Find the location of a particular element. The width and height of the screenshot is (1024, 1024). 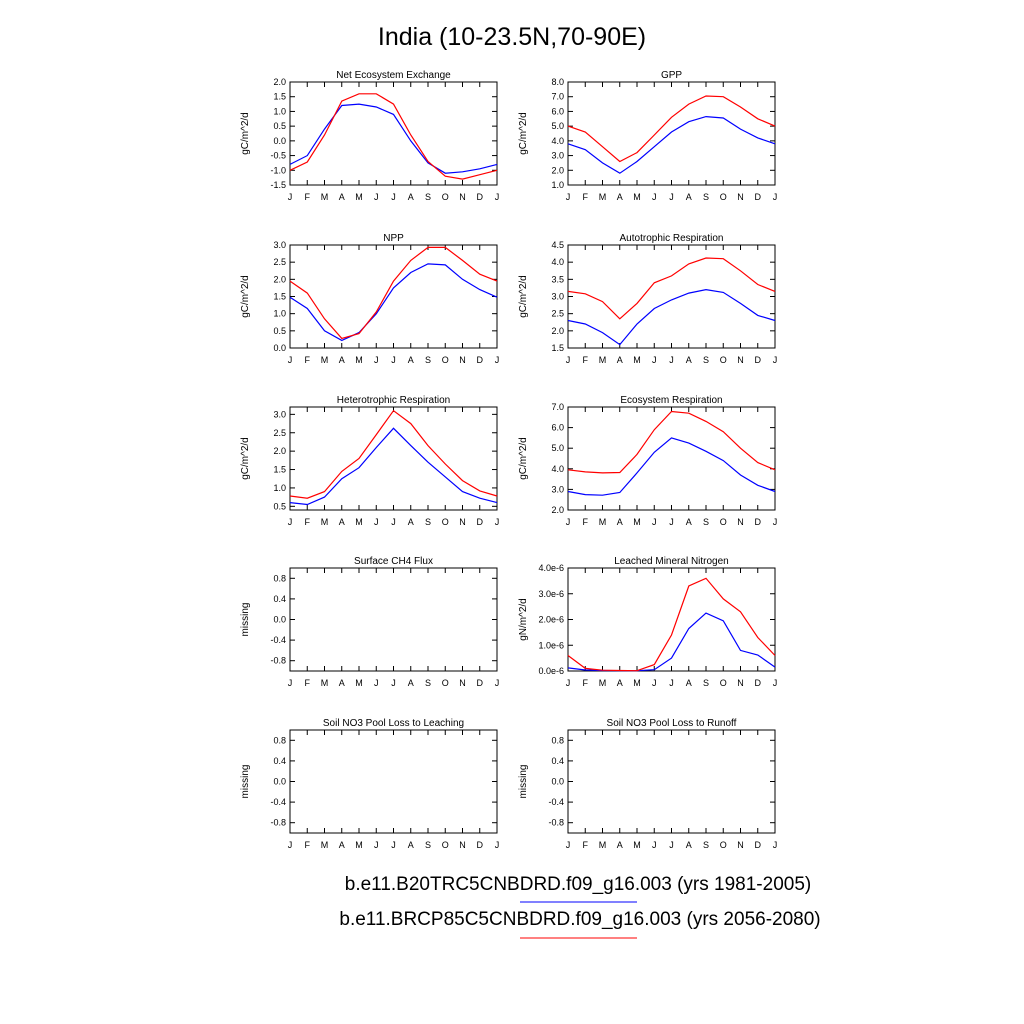

panel-title: Soil NO3 Pool Loss to Runoff is located at coordinates (672, 723).